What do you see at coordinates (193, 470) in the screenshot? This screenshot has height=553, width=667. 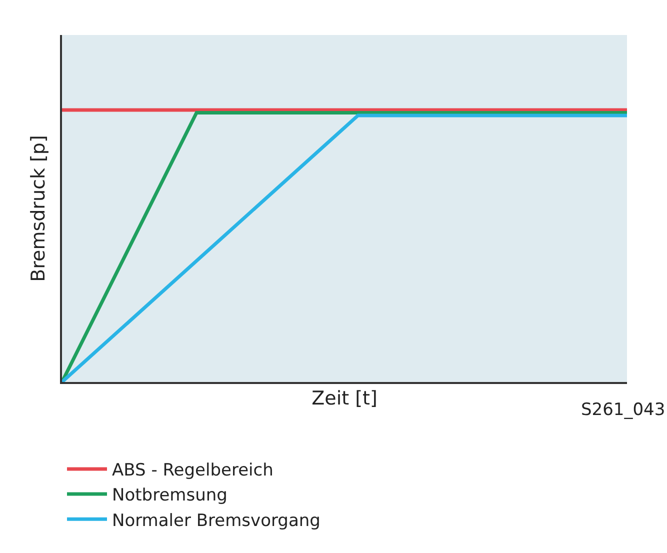 I see `legend-label: ABS - Regelbereich` at bounding box center [193, 470].